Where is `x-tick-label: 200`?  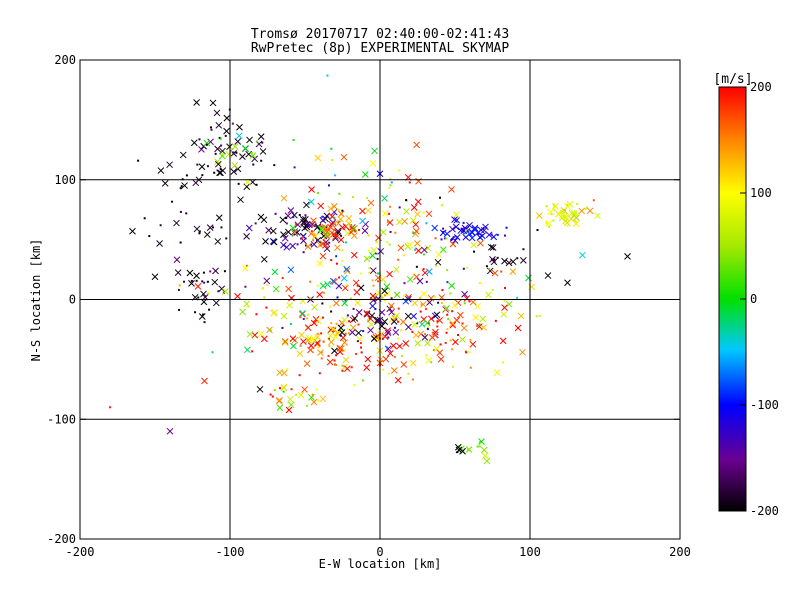 x-tick-label: 200 is located at coordinates (680, 552).